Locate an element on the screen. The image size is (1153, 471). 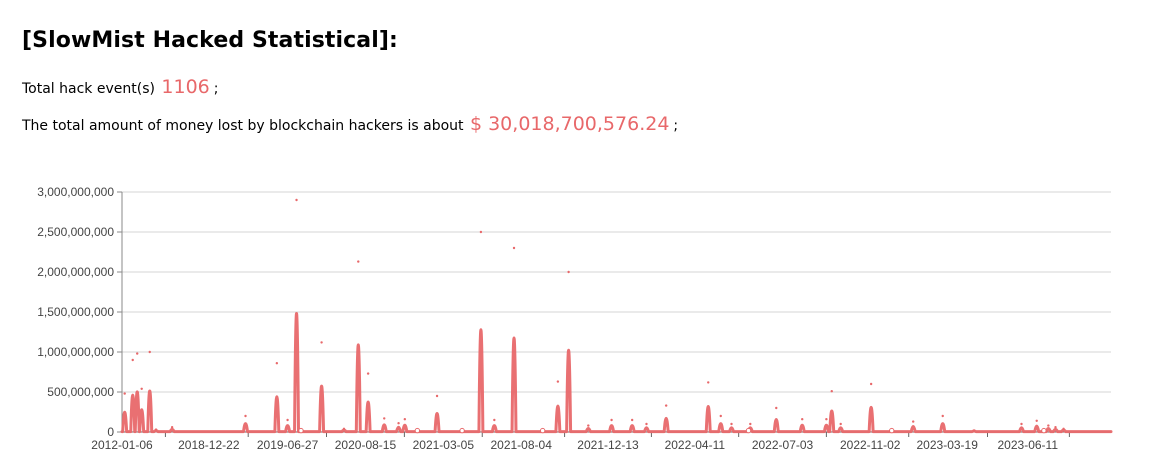
total-events-value: 1106 is located at coordinates (185, 87).